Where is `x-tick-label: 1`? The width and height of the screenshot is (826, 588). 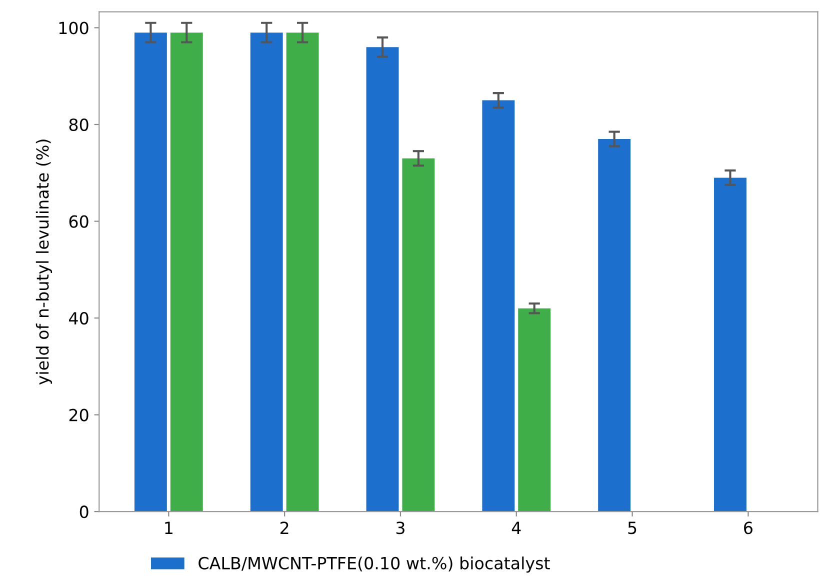 x-tick-label: 1 is located at coordinates (168, 528).